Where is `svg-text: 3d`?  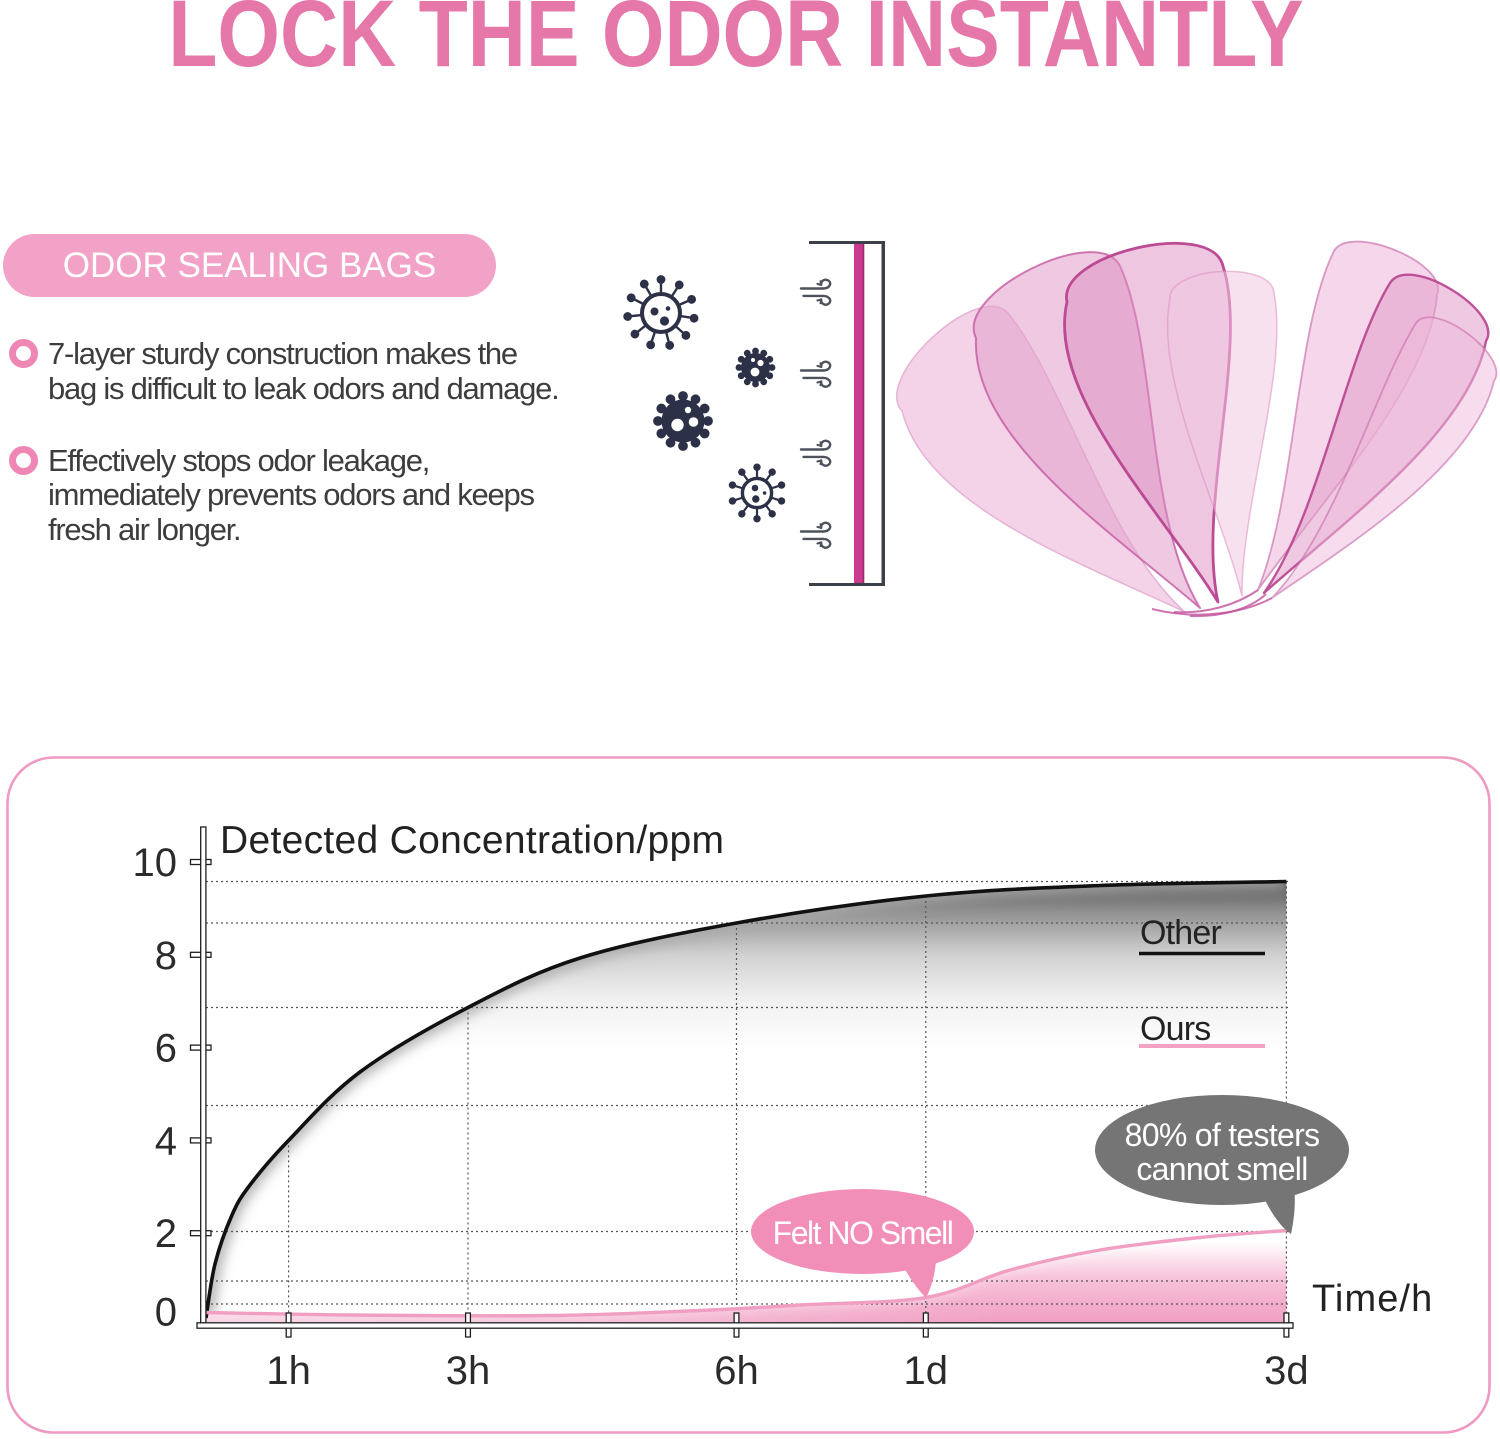
svg-text: 3d is located at coordinates (1286, 1371).